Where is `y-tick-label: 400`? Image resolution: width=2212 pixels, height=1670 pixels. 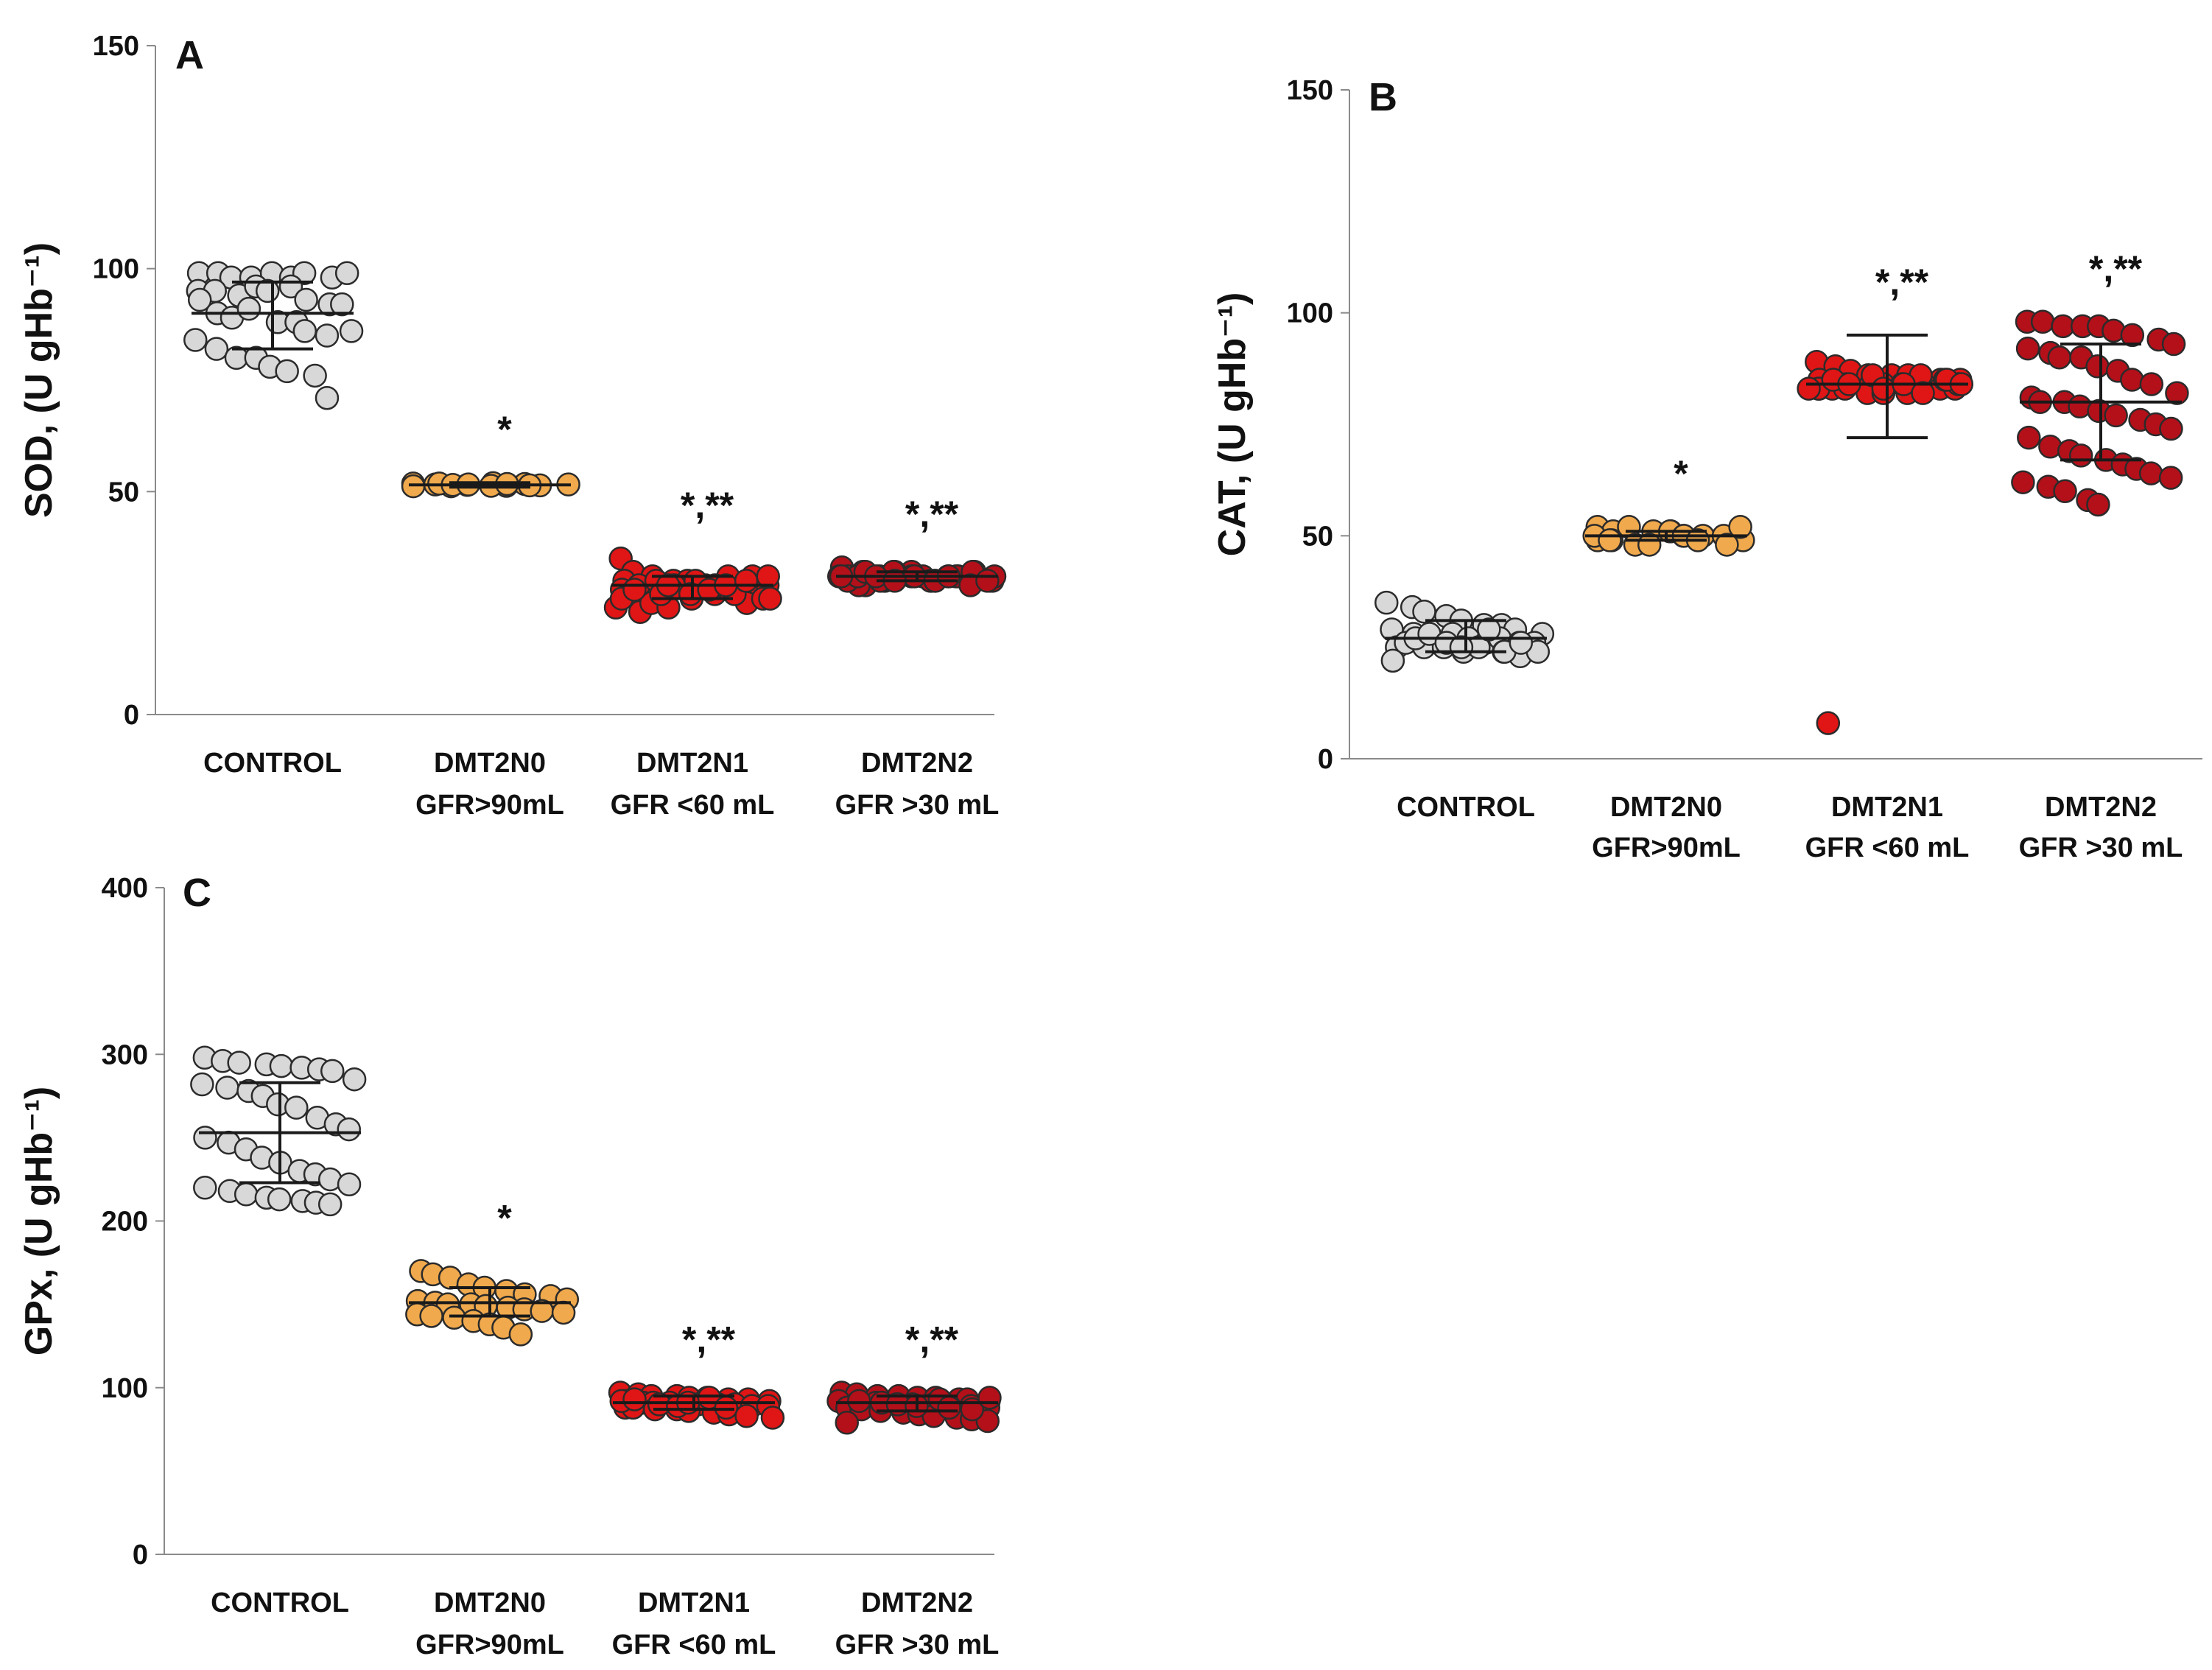 y-tick-label: 400 is located at coordinates (125, 888).